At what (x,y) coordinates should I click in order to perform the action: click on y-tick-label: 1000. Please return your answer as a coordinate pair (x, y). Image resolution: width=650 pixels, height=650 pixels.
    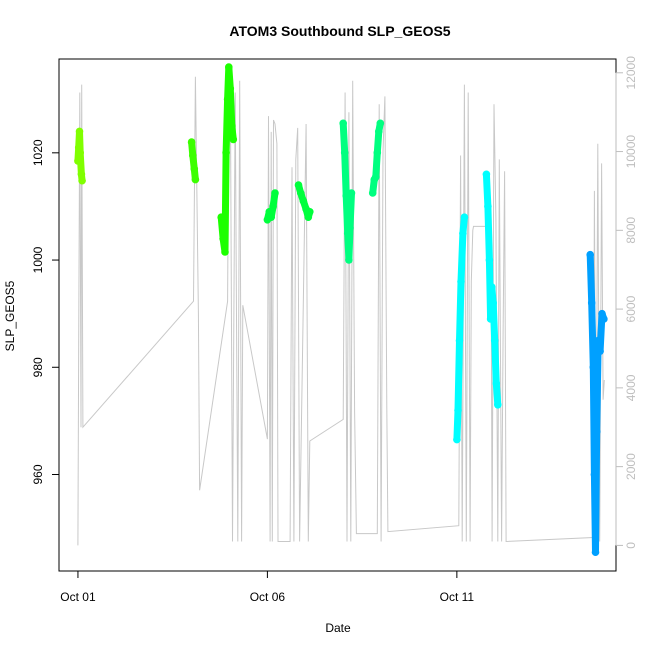
    Looking at the image, I should click on (38, 259).